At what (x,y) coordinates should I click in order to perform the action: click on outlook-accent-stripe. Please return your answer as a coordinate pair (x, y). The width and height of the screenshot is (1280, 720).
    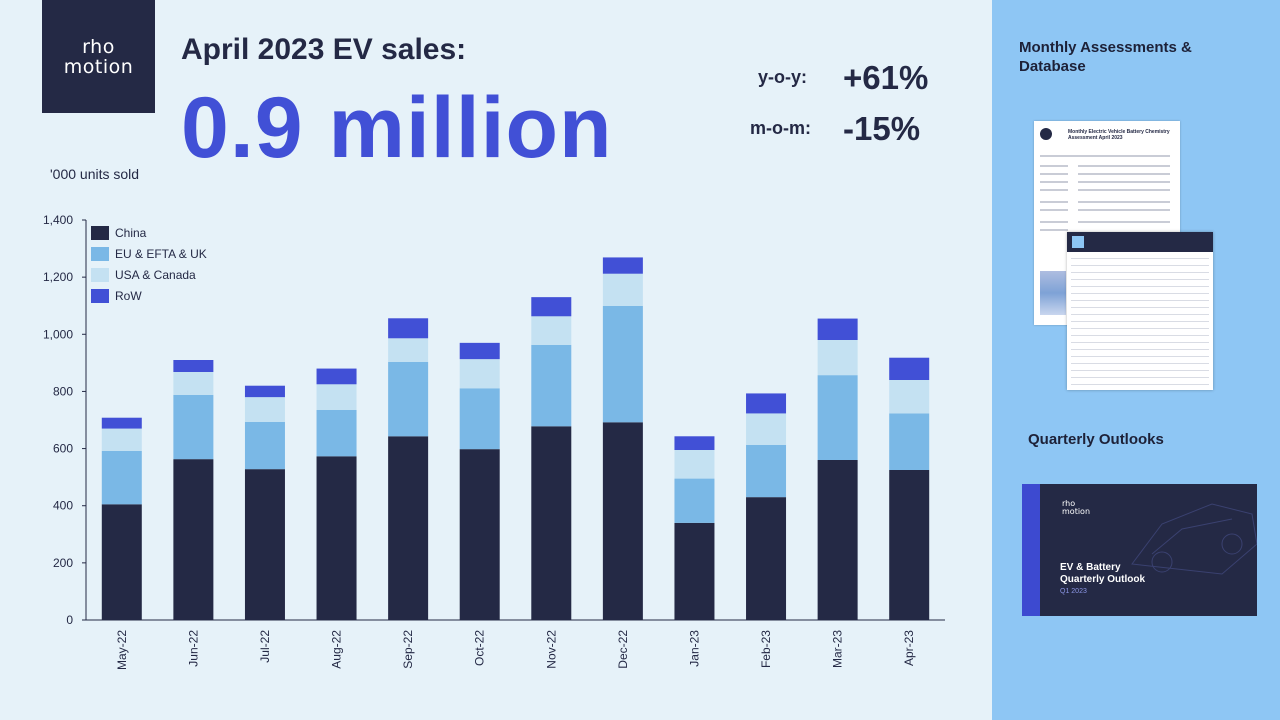
    Looking at the image, I should click on (1031, 550).